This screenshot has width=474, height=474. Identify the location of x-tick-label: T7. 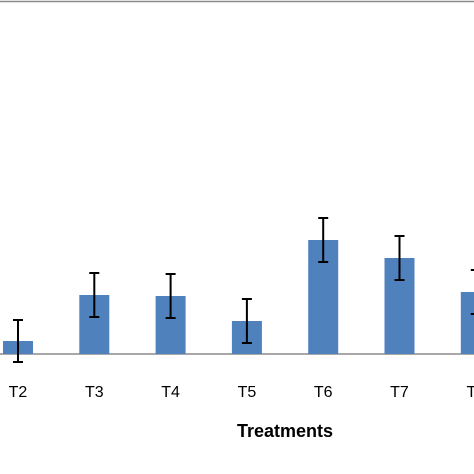
(399, 392).